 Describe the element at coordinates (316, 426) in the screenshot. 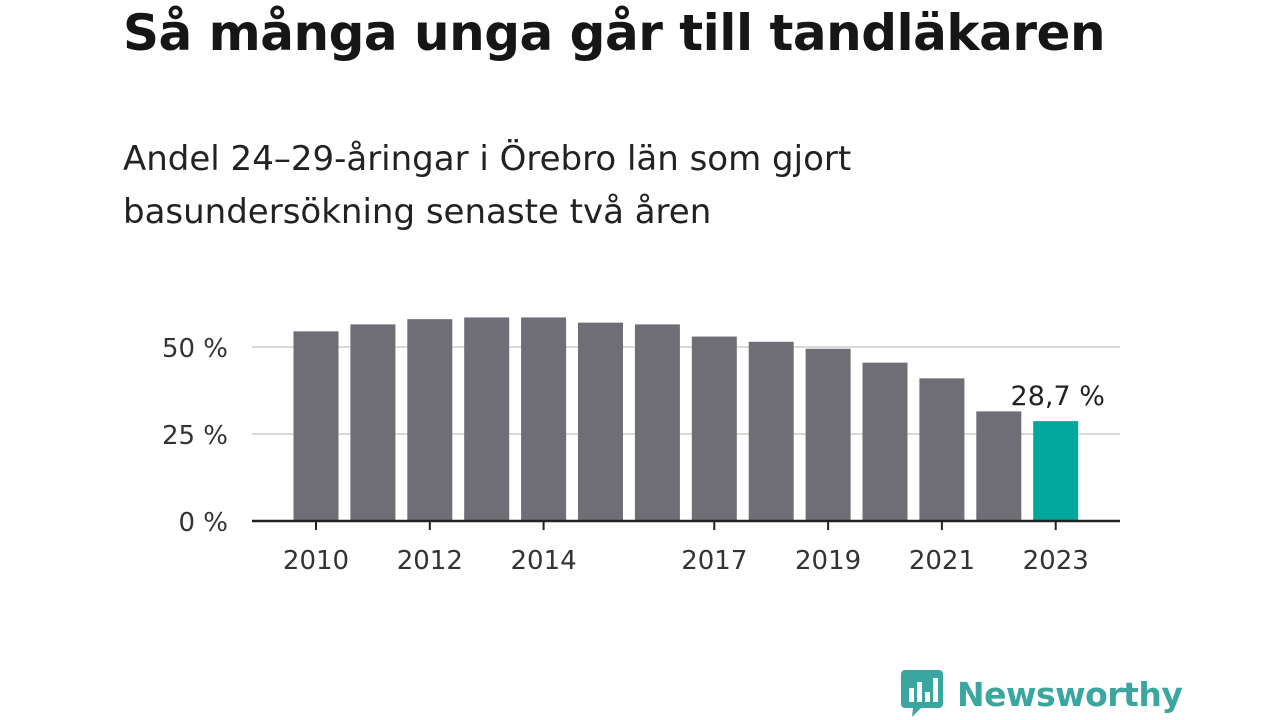

I see `bar-2010` at that location.